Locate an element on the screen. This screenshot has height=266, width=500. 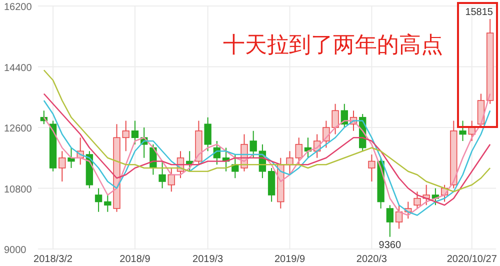
annotation: 9360 is located at coordinates (390, 245).